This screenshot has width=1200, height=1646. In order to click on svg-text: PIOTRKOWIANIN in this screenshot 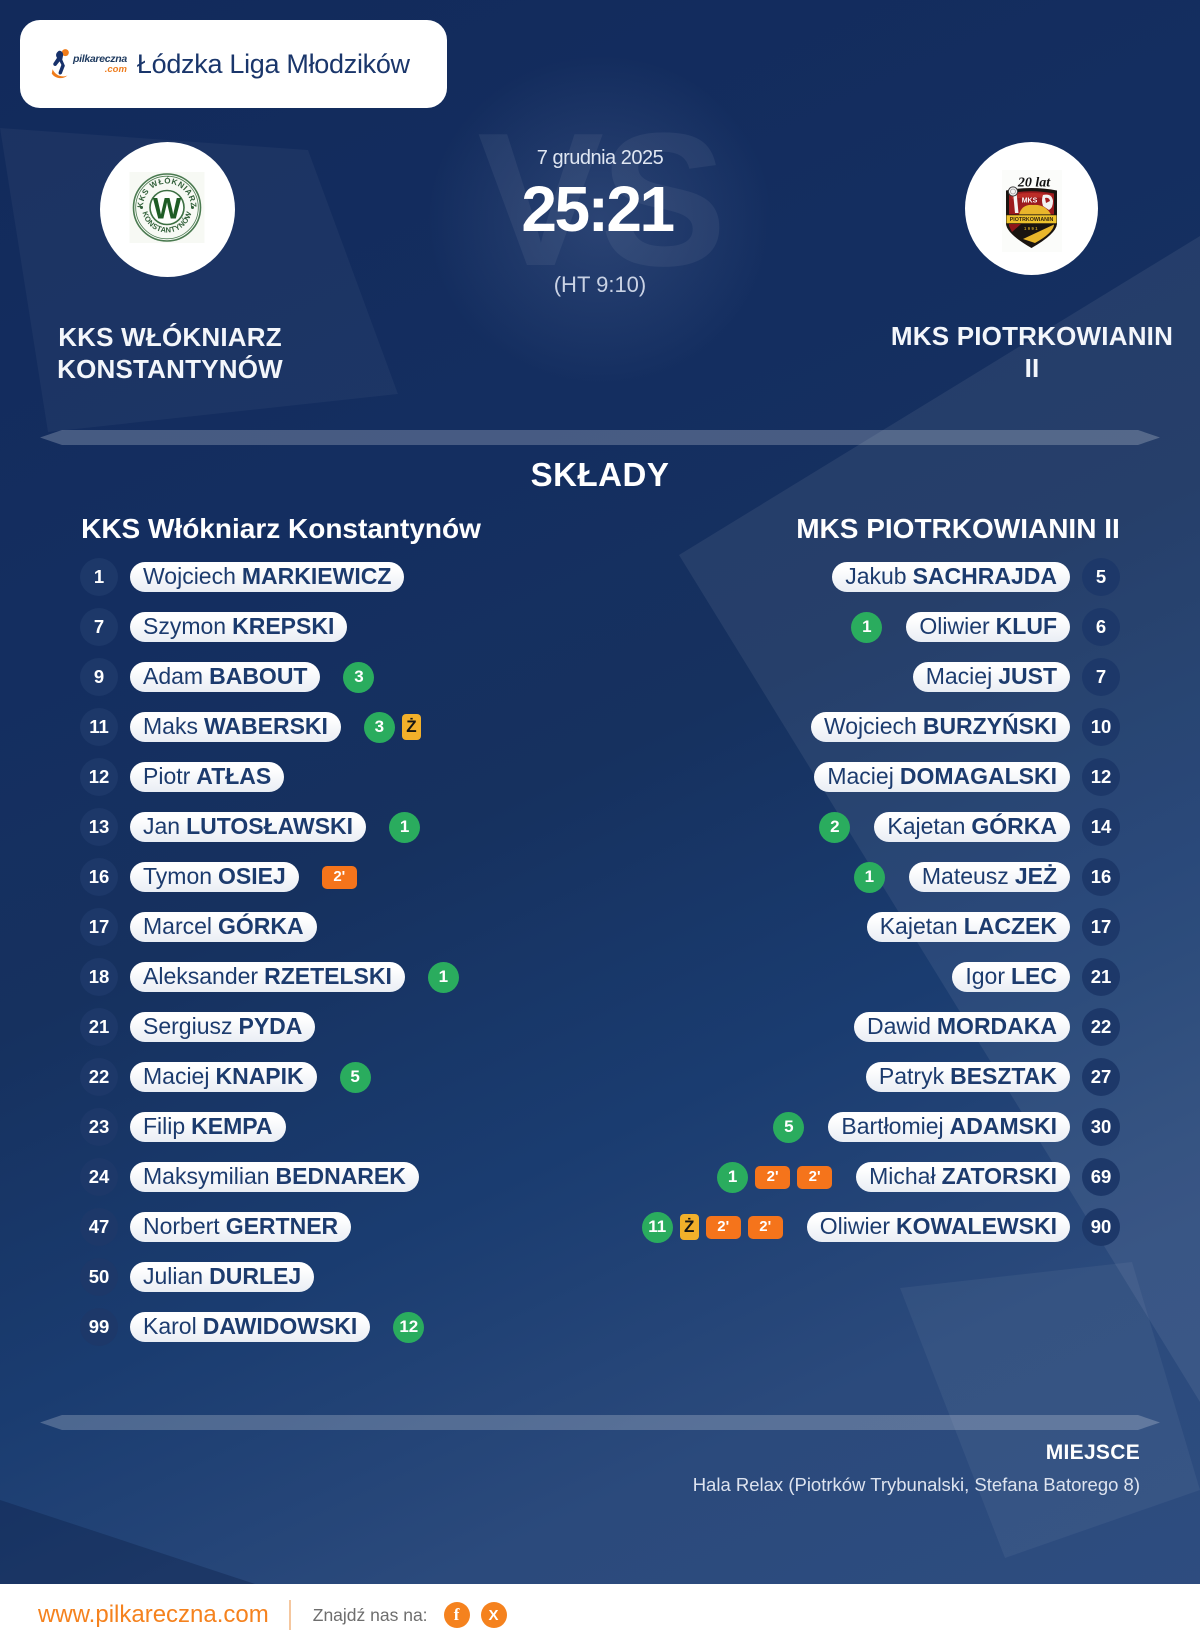, I will do `click(1032, 220)`.